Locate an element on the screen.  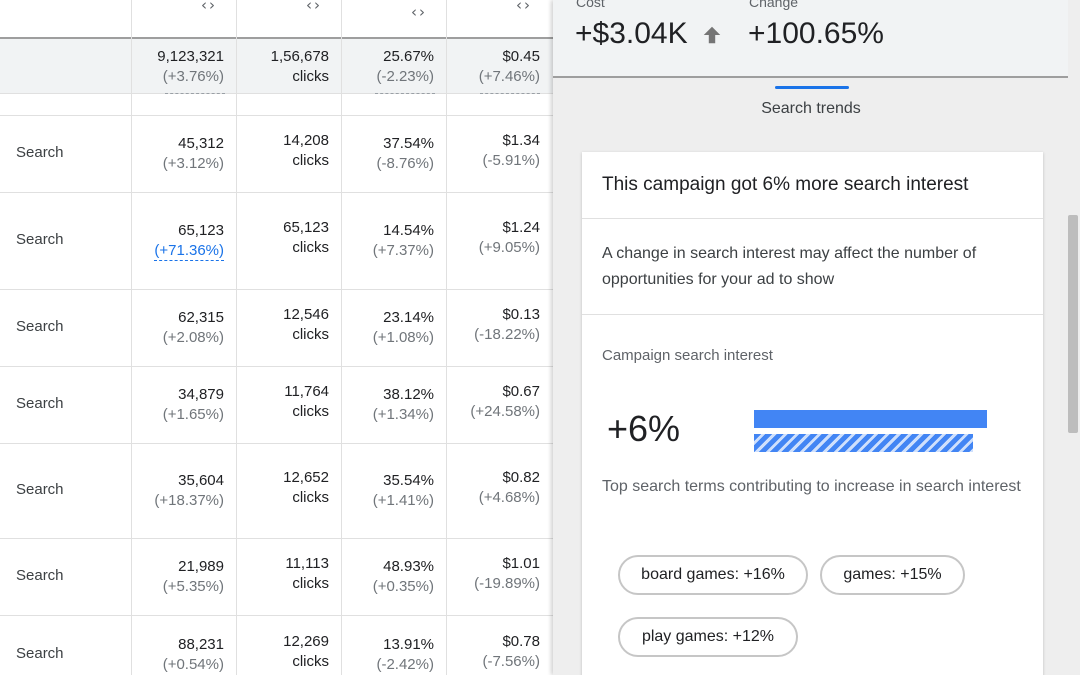
total-cpc: $0.45 (+7.46%) is located at coordinates (509, 66).